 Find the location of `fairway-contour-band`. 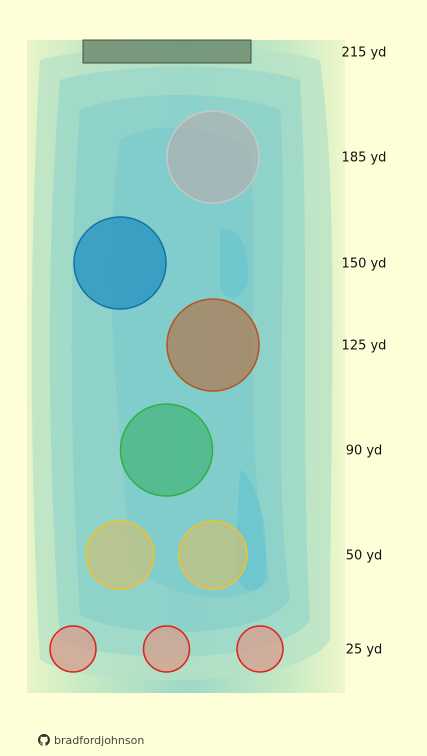

fairway-contour-band is located at coordinates (234, 263).